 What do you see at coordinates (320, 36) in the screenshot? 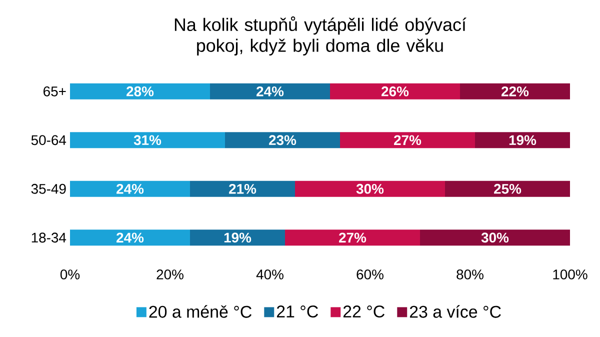
I see `chart-title: Na kolik stupňů vytápěli lidé obývací pokoj, když byli doma dle věku` at bounding box center [320, 36].